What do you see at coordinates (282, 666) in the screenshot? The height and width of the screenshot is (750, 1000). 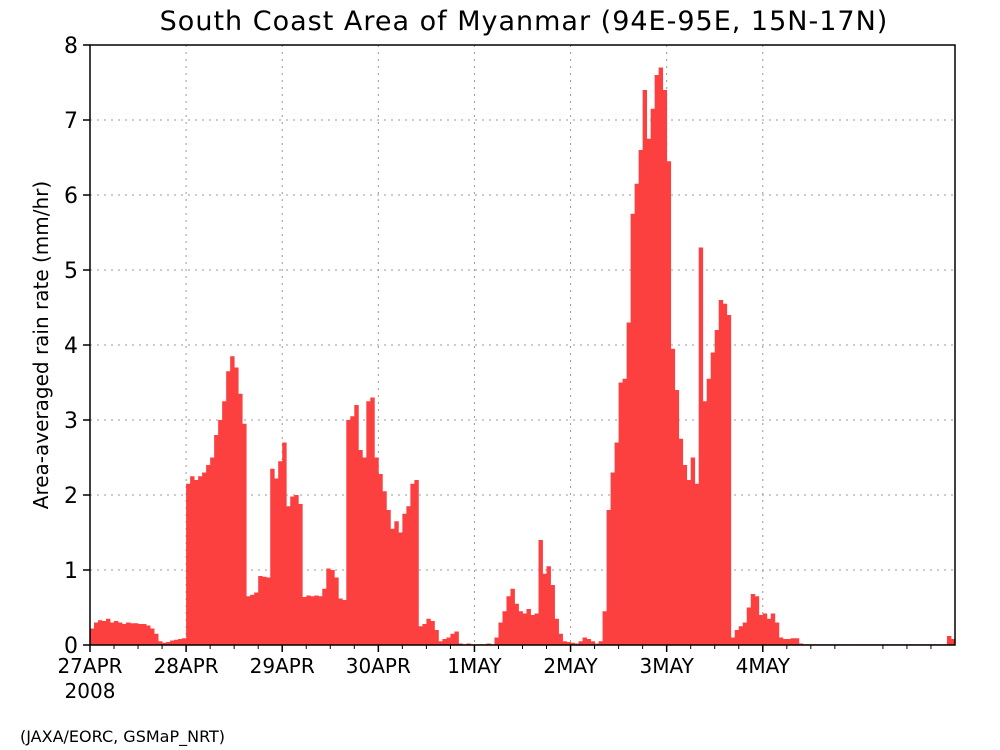 I see `x-tick-label: 29APR` at bounding box center [282, 666].